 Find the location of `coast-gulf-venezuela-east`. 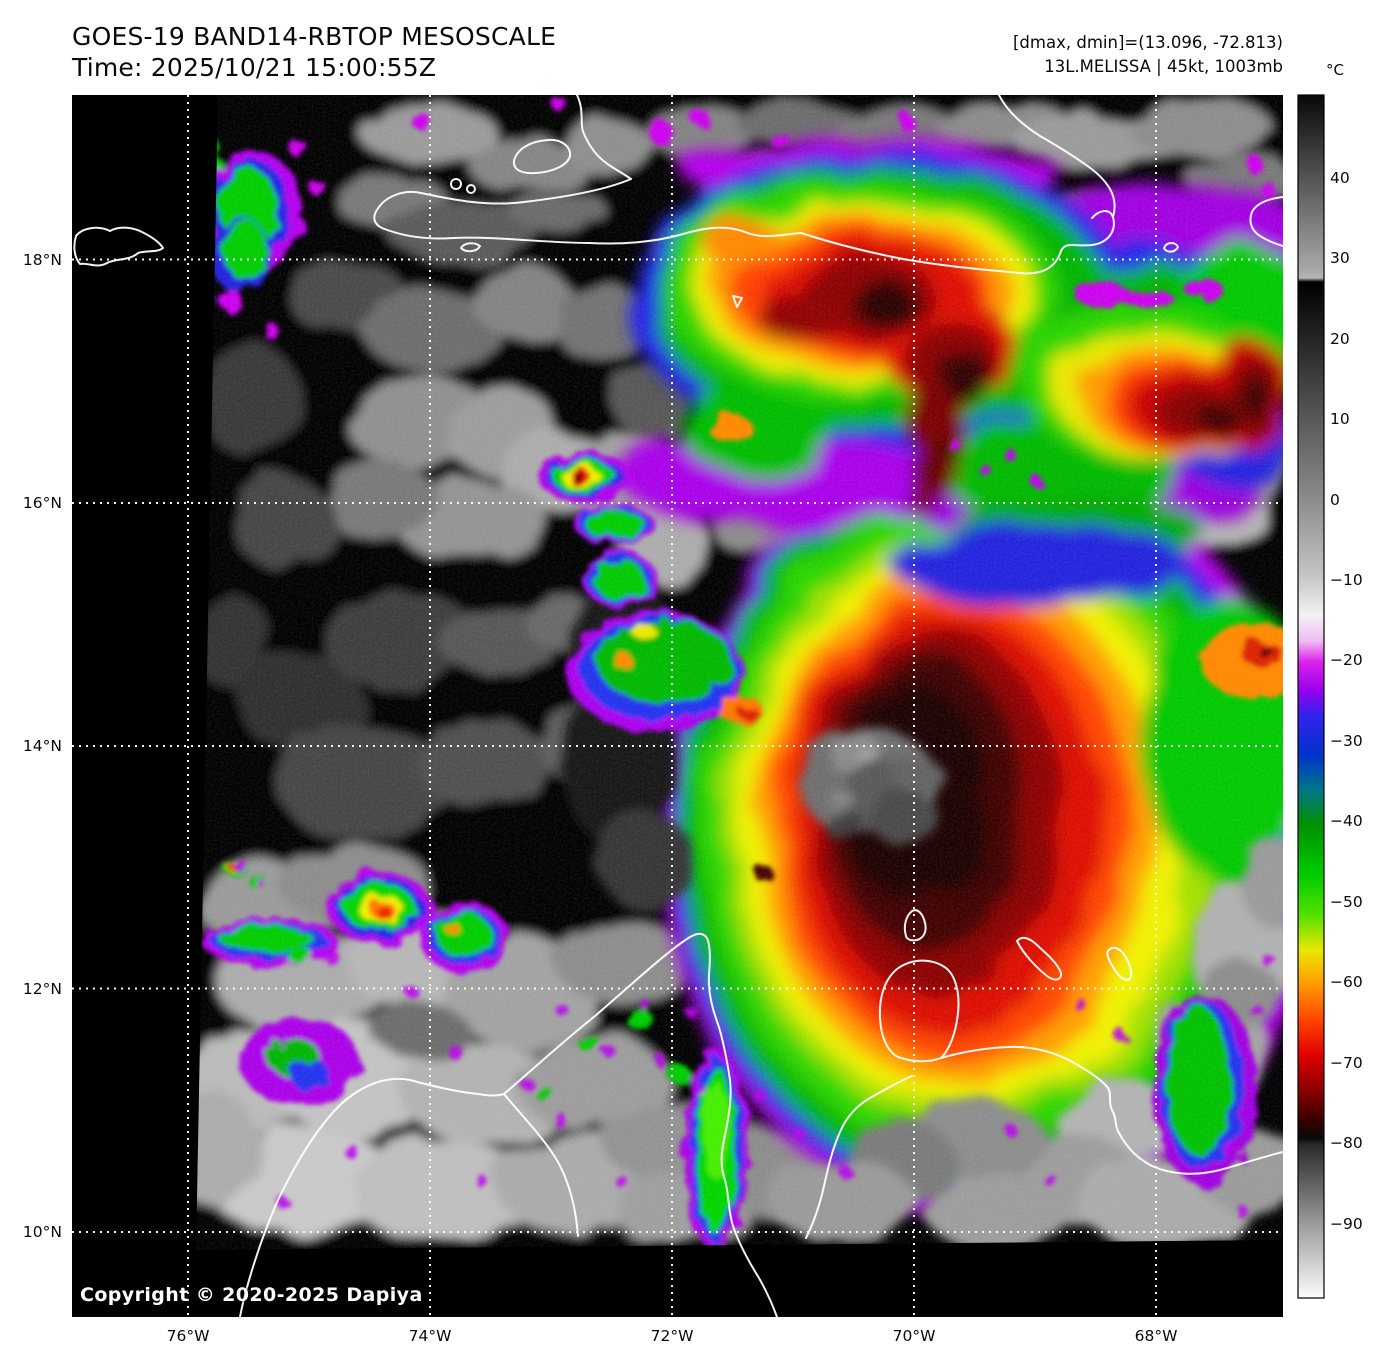

coast-gulf-venezuela-east is located at coordinates (859, 1157).